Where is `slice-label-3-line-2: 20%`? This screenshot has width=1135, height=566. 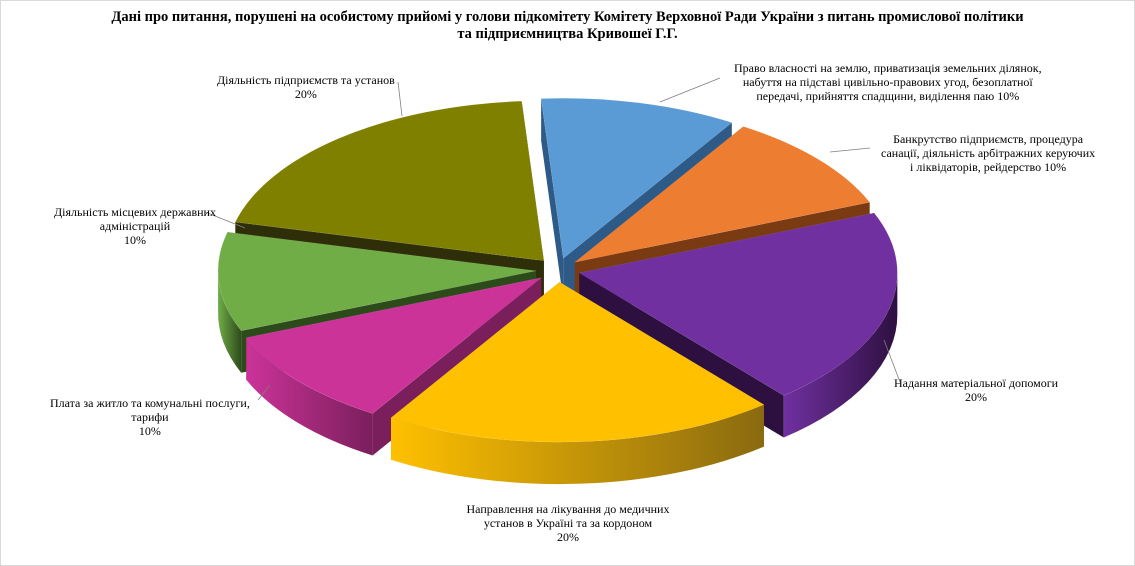 slice-label-3-line-2: 20% is located at coordinates (567, 537).